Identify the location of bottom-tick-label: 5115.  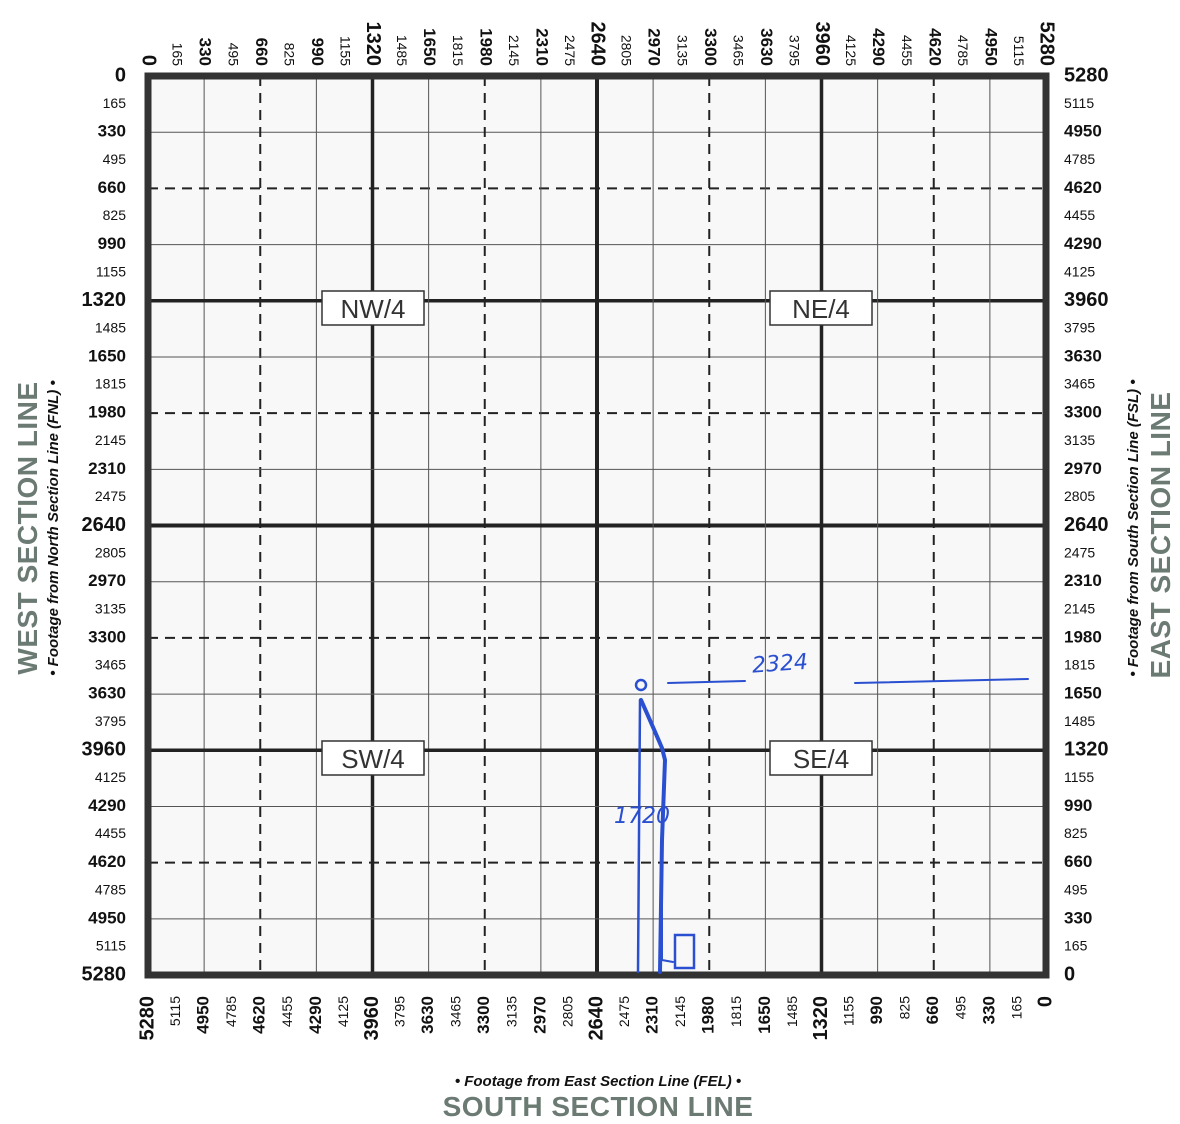
(175, 1011).